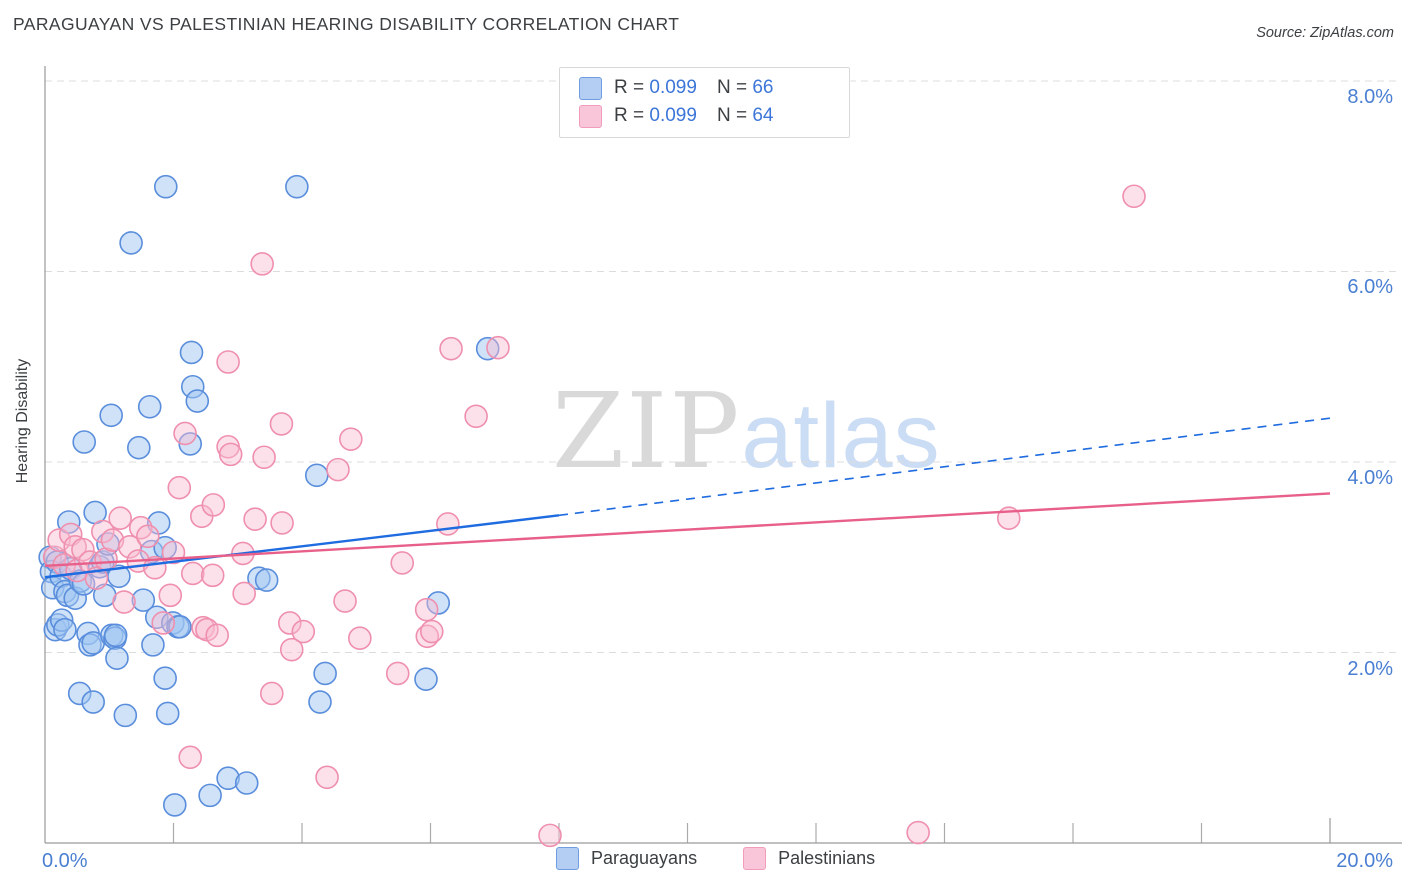 This screenshot has width=1406, height=892. I want to click on legend-label: Paraguayans, so click(644, 858).